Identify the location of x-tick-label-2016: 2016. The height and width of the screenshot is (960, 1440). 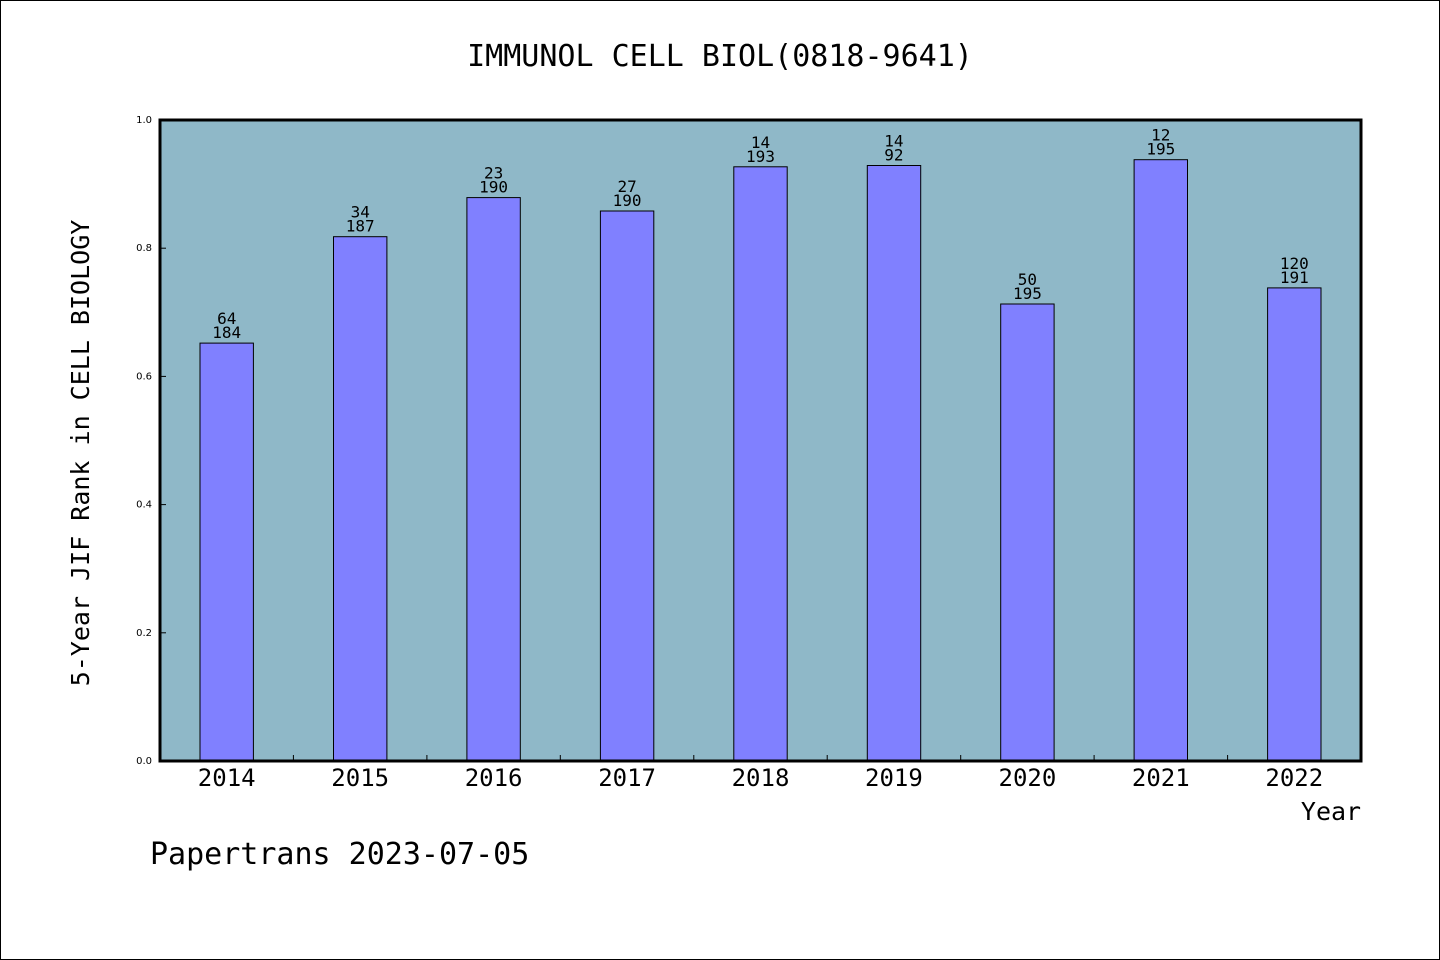
(494, 778).